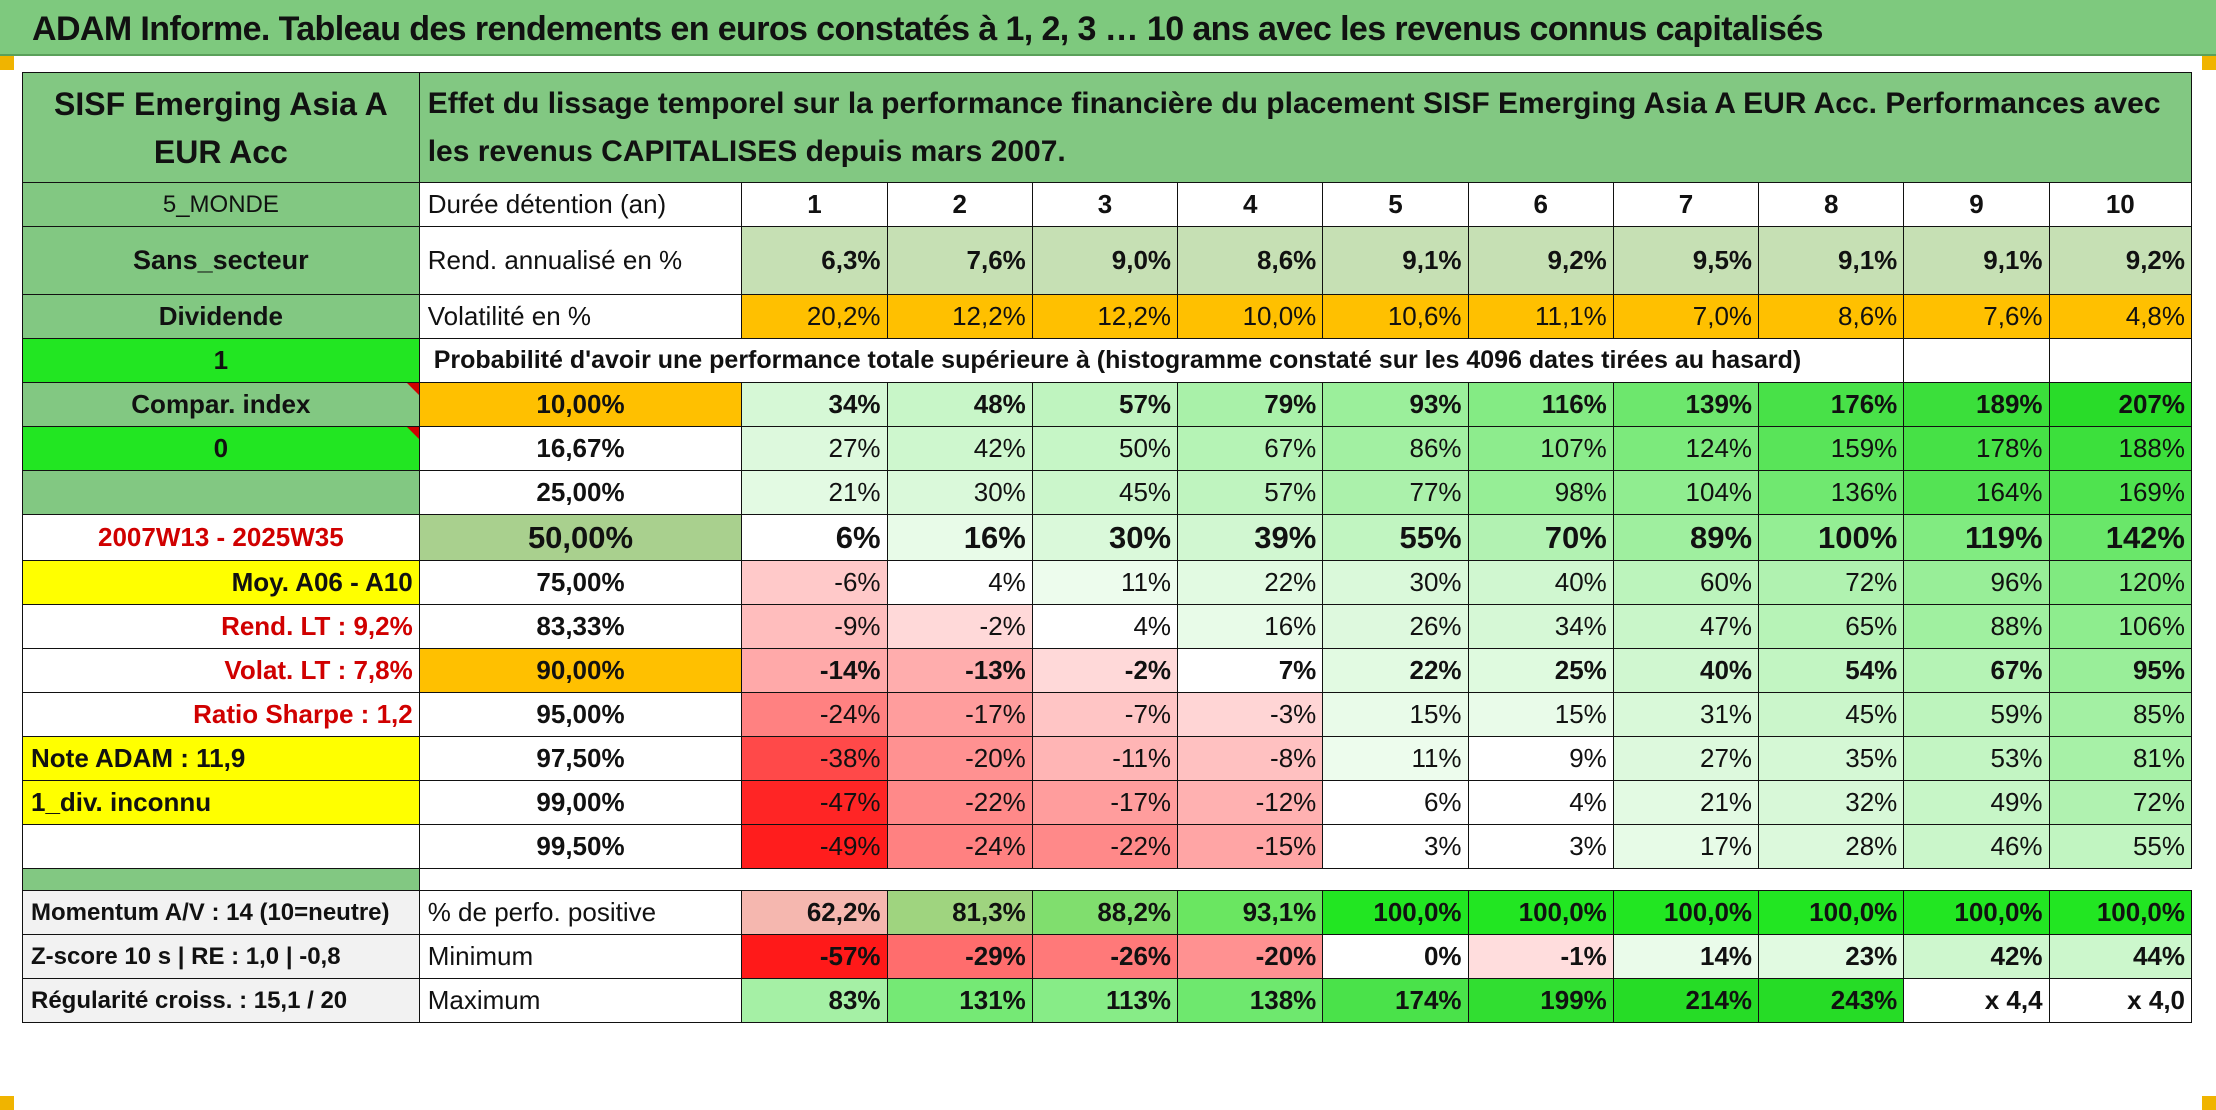 This screenshot has width=2216, height=1110. What do you see at coordinates (1686, 492) in the screenshot?
I see `percentile-value: 104%` at bounding box center [1686, 492].